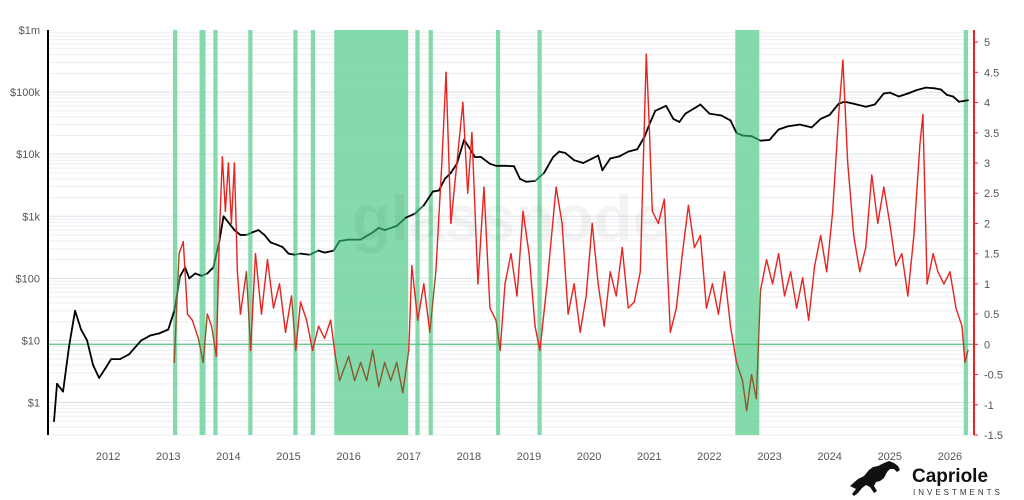 The image size is (1024, 500). I want to click on right-tick-label: -1.5, so click(993, 436).